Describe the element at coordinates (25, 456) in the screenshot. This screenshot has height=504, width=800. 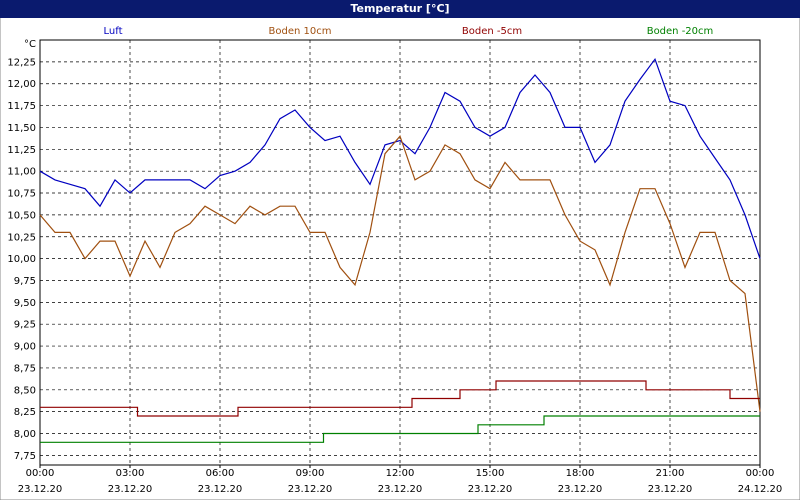
I see `y-tick-label: 7,75` at that location.